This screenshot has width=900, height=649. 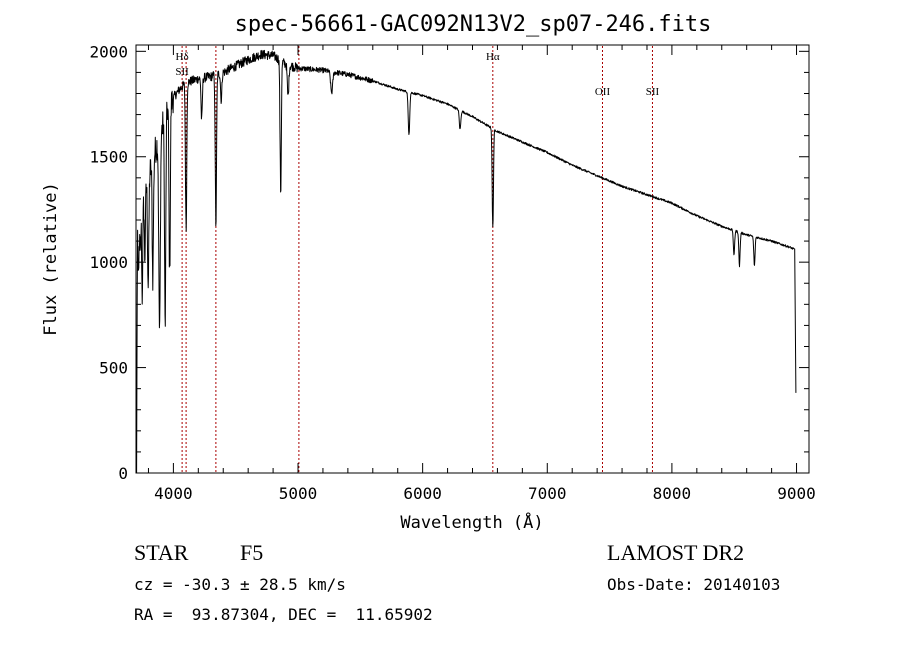 I want to click on y-tick-label: 2000, so click(x=108, y=51).